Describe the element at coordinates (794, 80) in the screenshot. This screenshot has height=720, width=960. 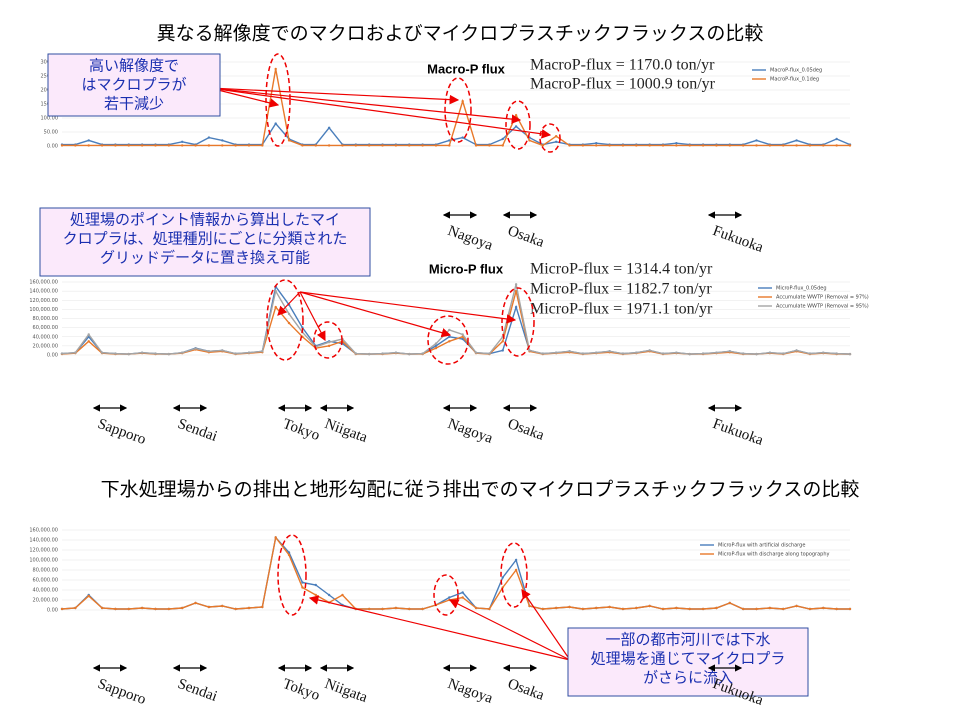
I see `legend-label: MacroP-flux_0.1deg` at that location.